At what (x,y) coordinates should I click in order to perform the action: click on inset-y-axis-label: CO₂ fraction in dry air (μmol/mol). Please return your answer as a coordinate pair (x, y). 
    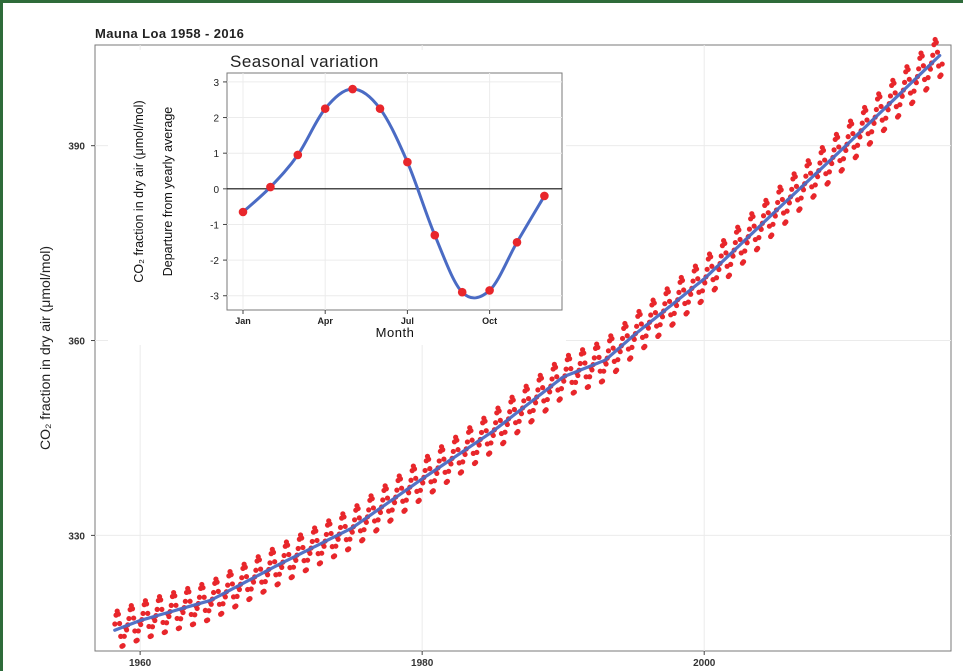
    Looking at the image, I should click on (139, 191).